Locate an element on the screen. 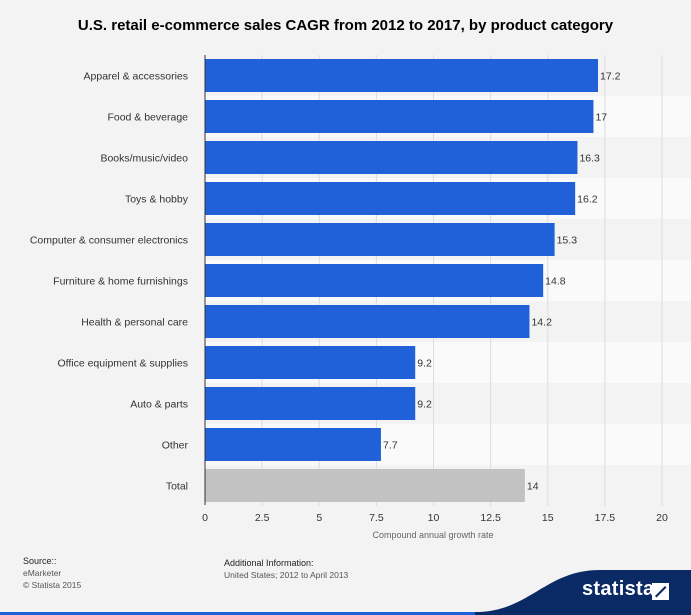 The height and width of the screenshot is (615, 691). category-label: Books/music/video is located at coordinates (144, 159).